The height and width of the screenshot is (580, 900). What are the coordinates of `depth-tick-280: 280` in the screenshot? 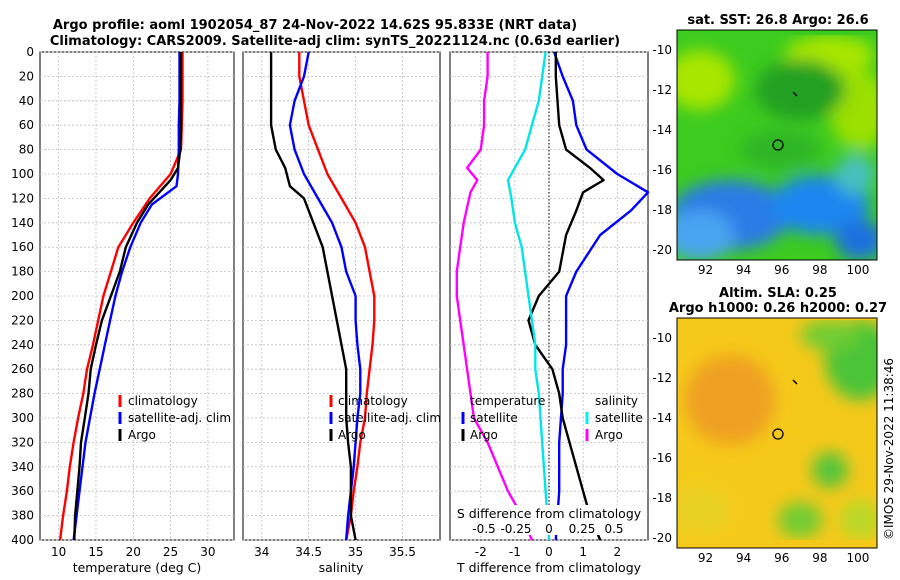 It's located at (22, 394).